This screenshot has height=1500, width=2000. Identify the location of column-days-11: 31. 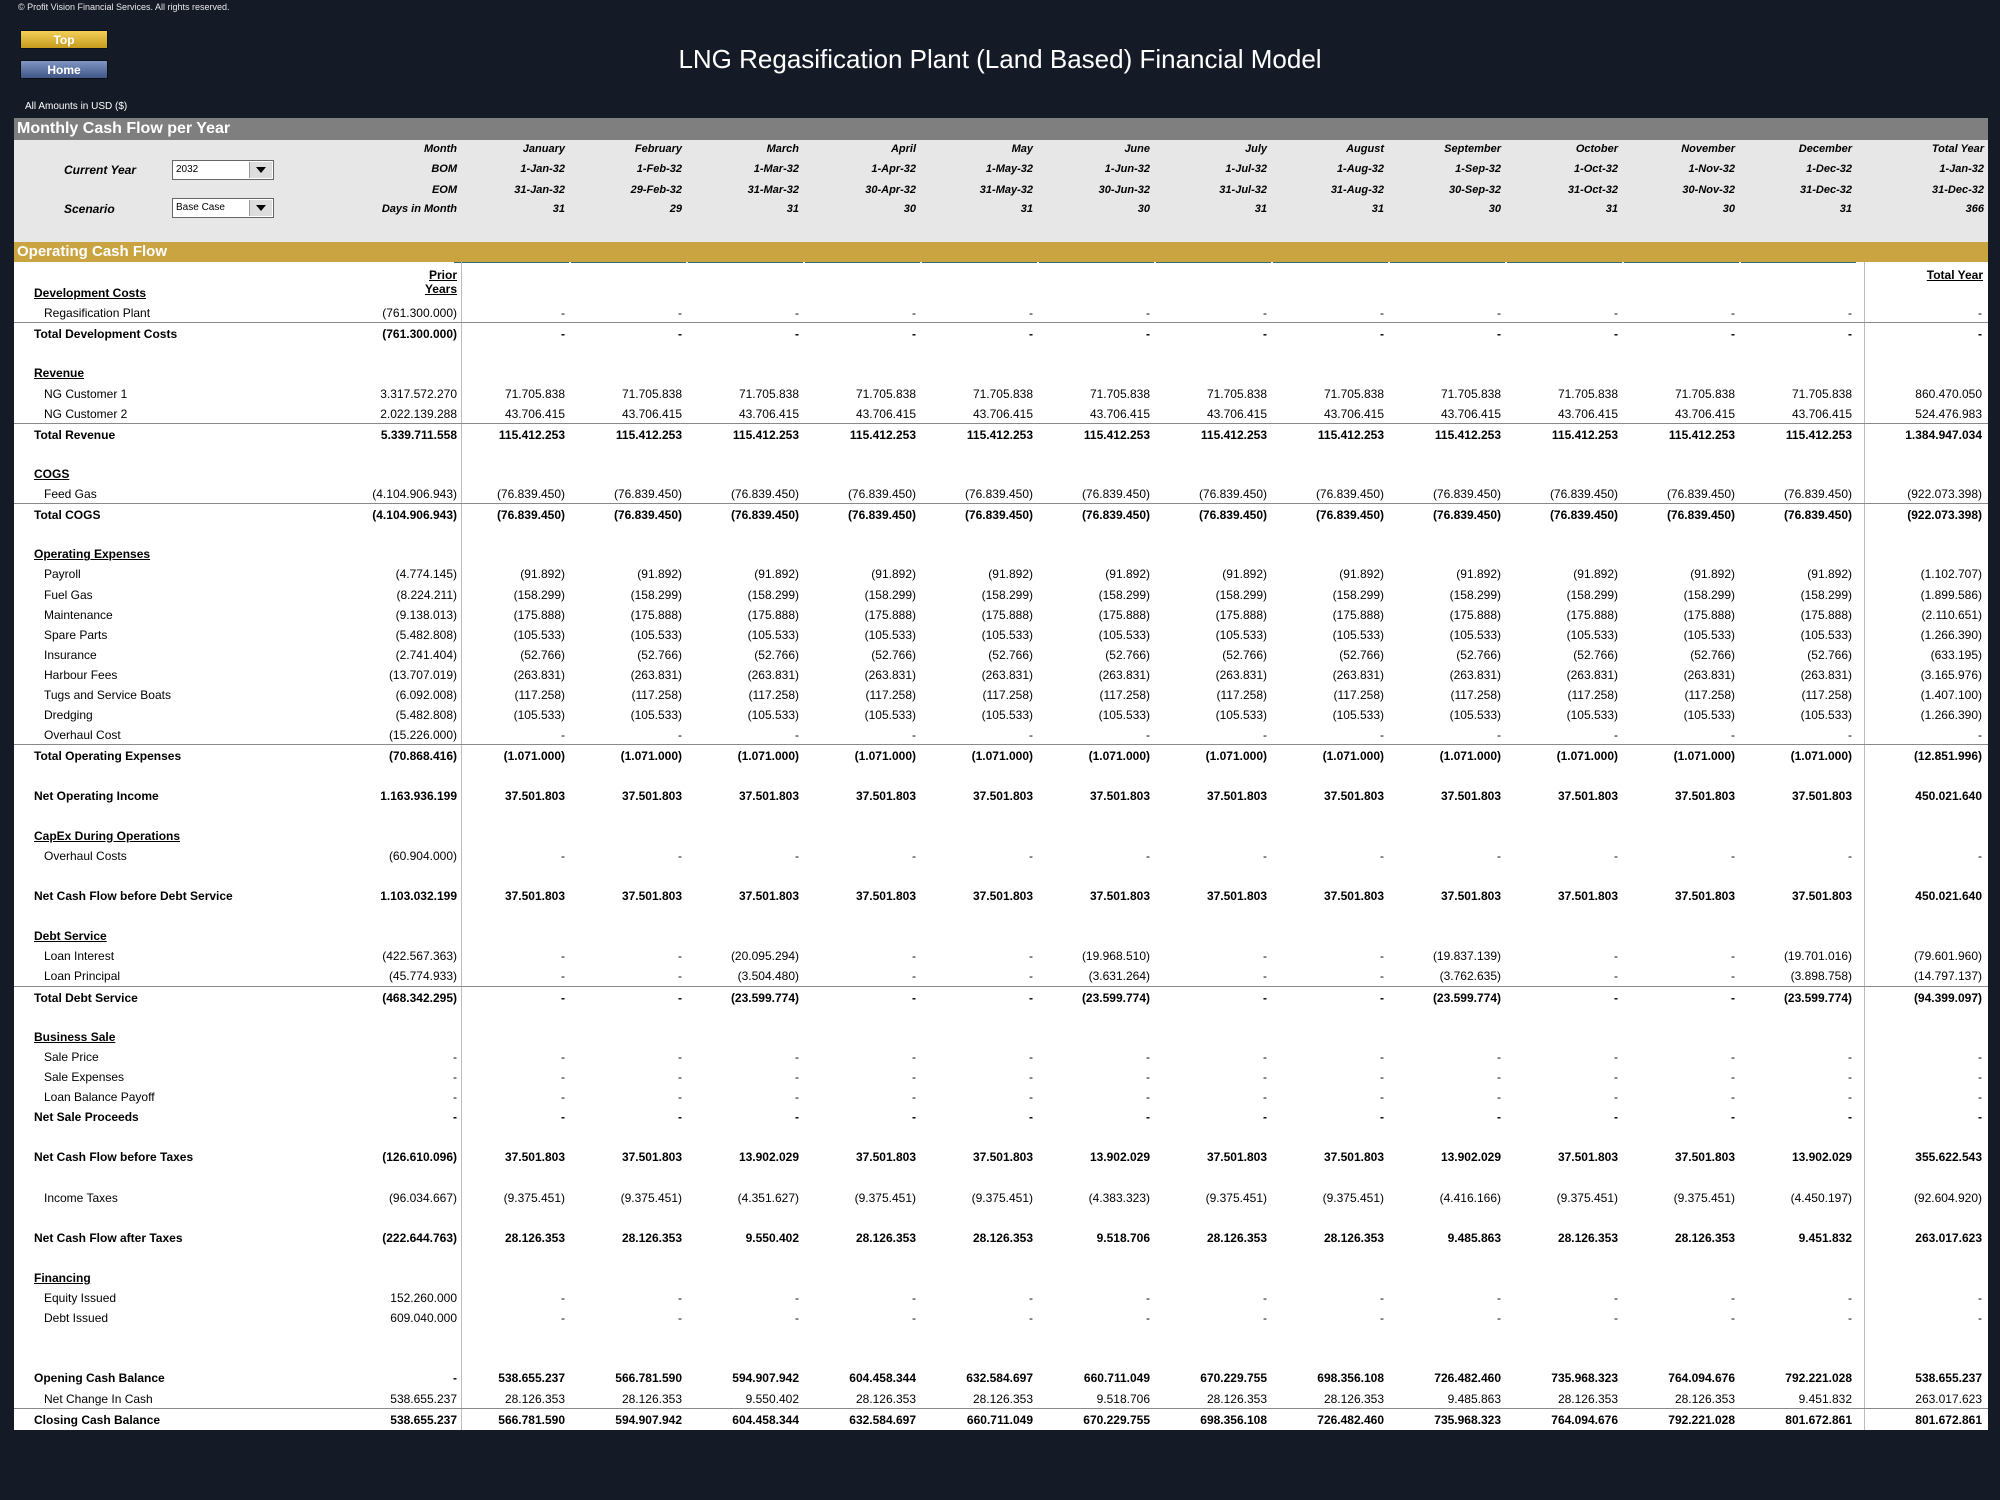
(1845, 209).